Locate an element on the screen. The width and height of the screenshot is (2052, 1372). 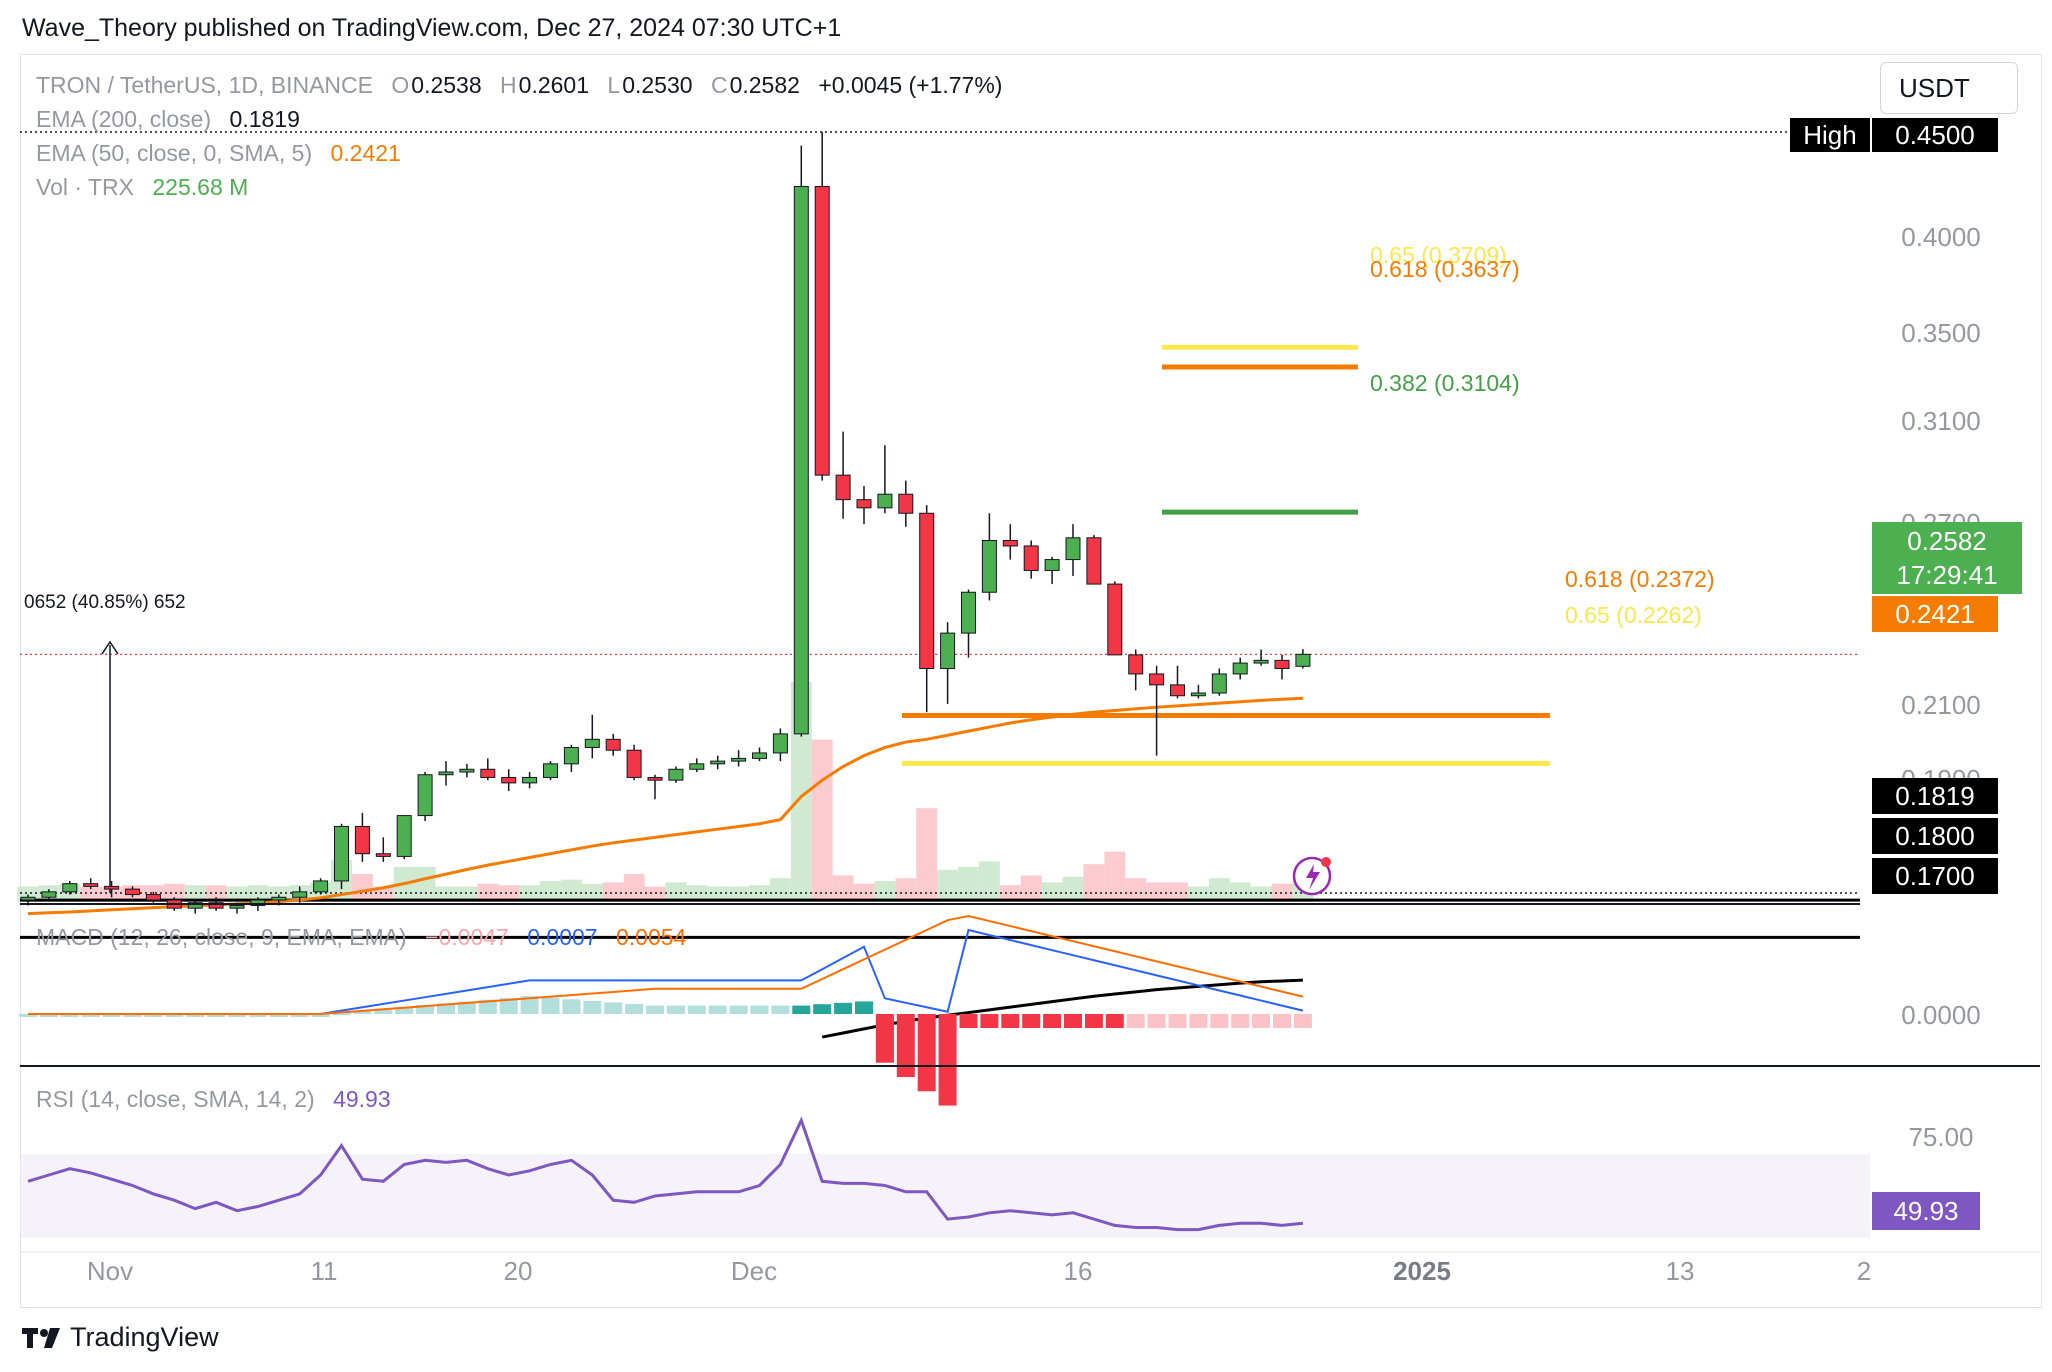
macd-zero-tick: 0.0000 is located at coordinates (1941, 1015).